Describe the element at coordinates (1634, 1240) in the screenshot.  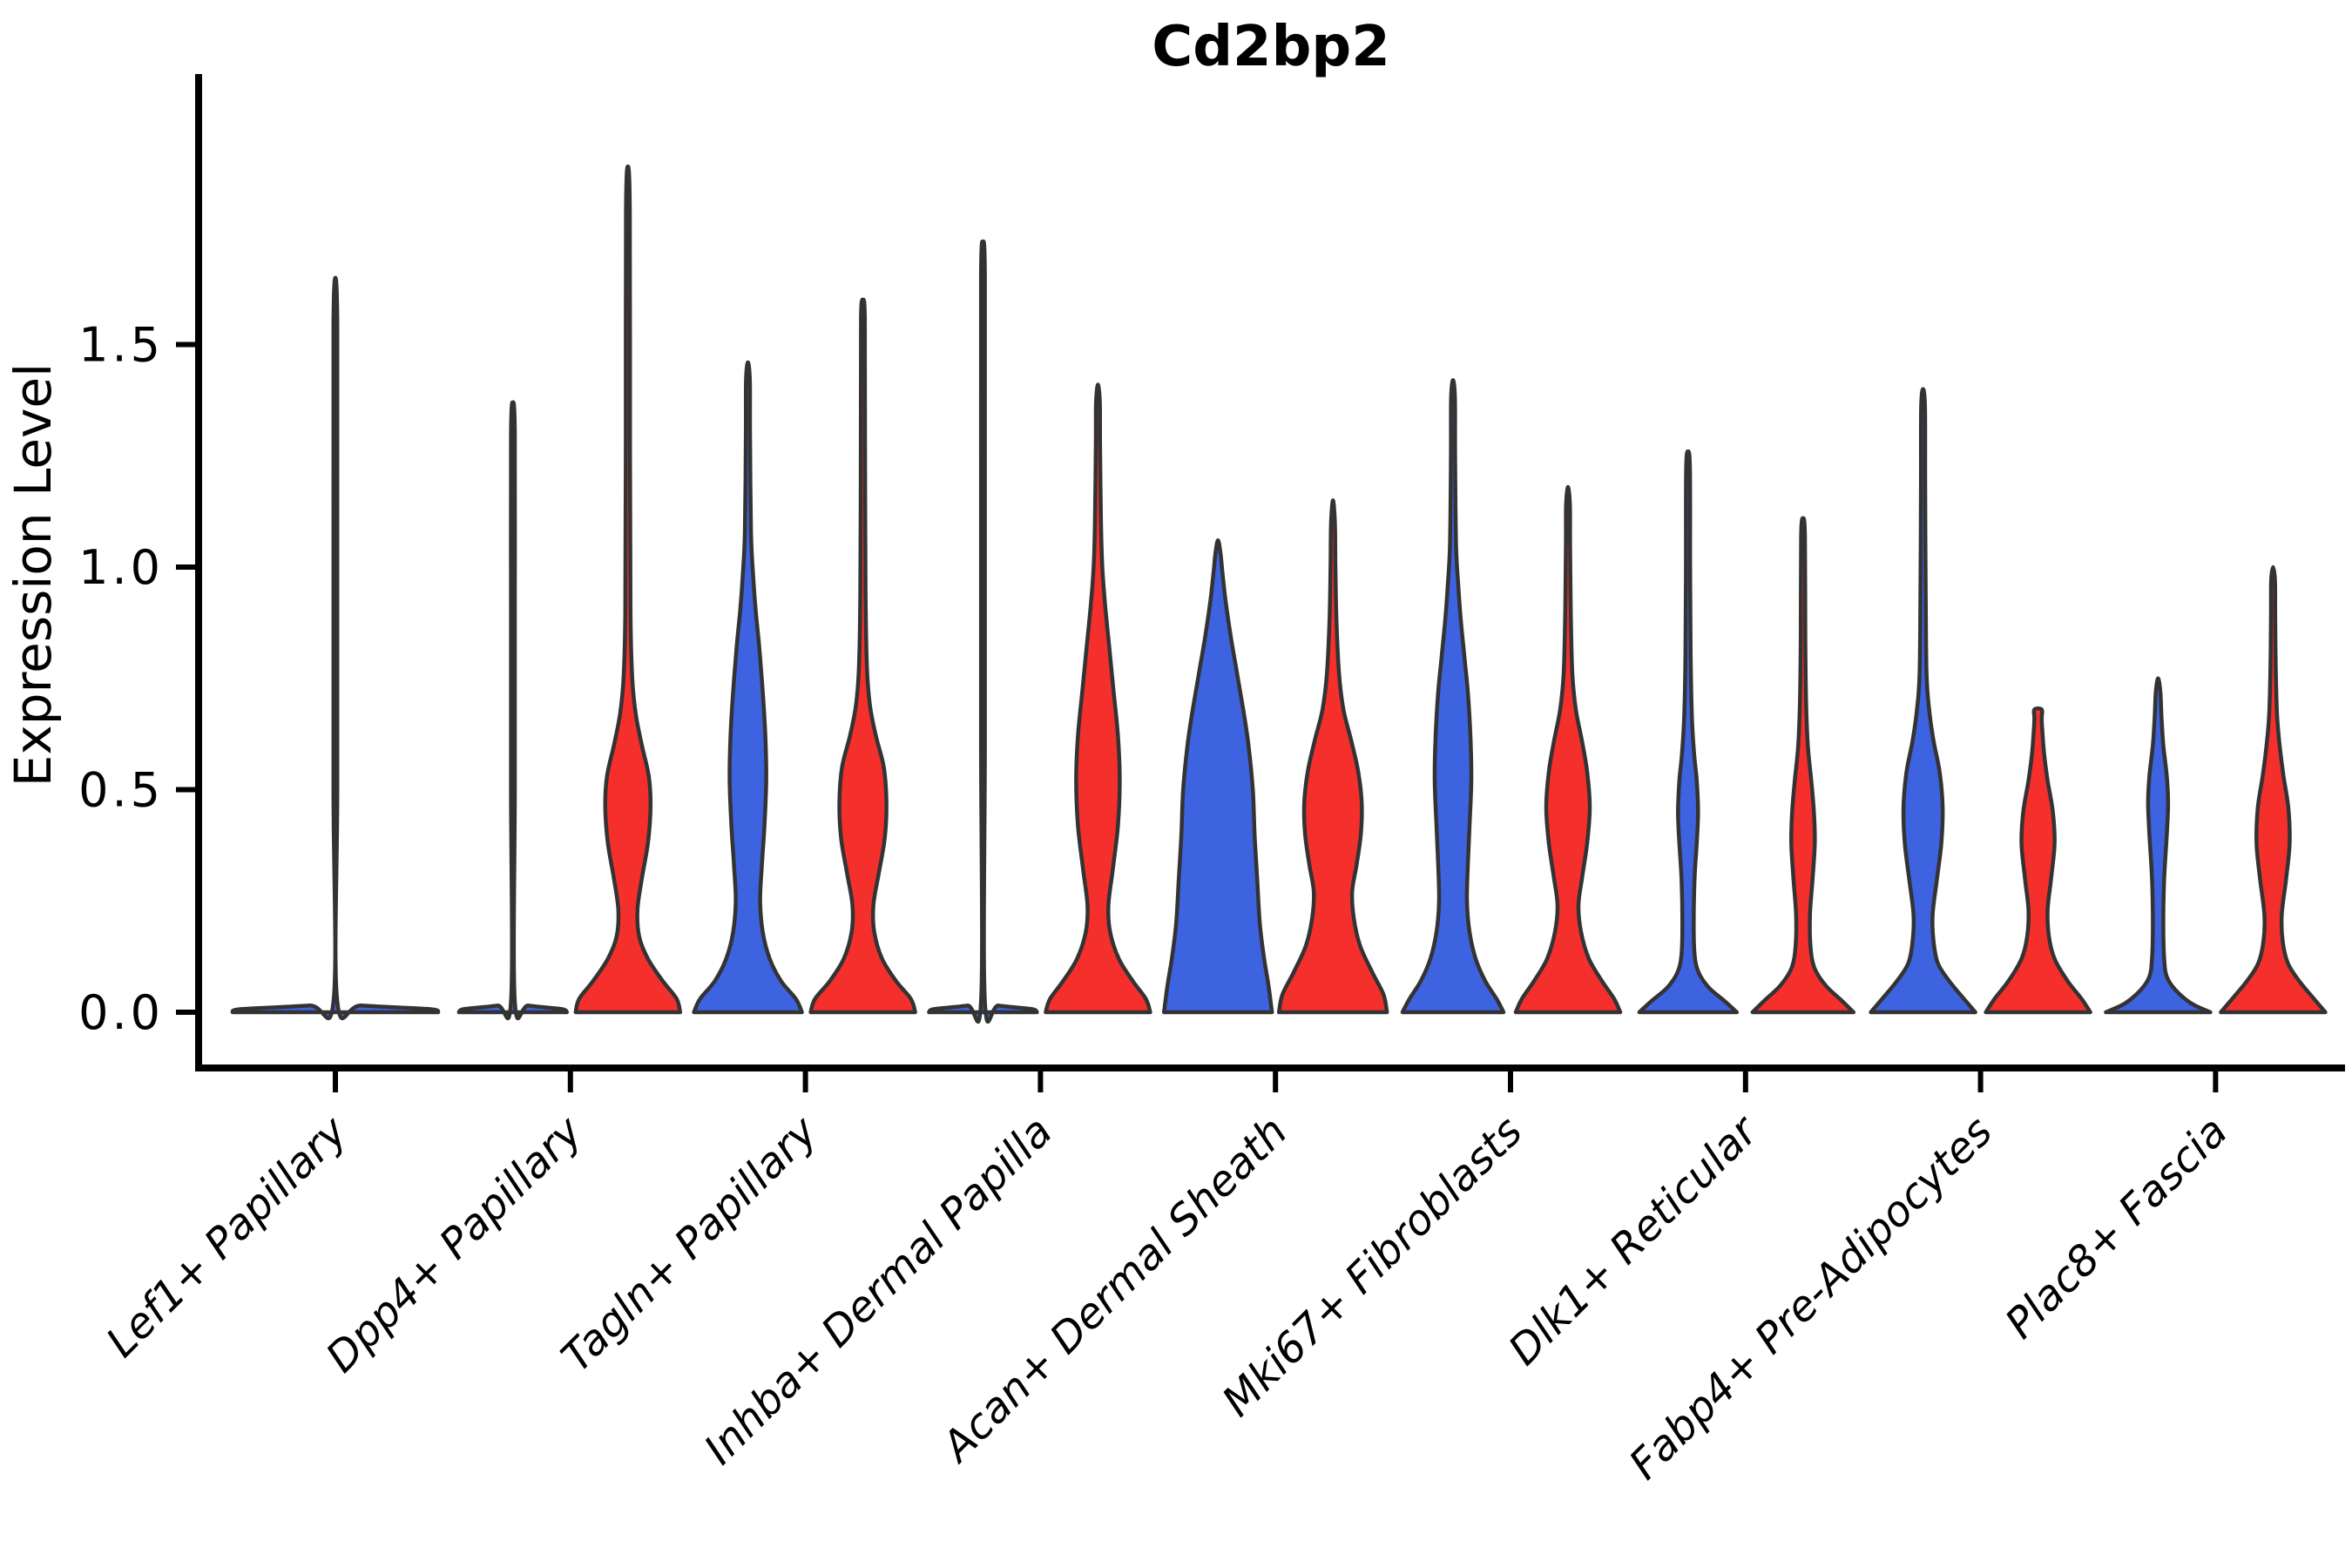
I see `x-tick-label-dlk1-reticular: Dlk1+ Reticular` at that location.